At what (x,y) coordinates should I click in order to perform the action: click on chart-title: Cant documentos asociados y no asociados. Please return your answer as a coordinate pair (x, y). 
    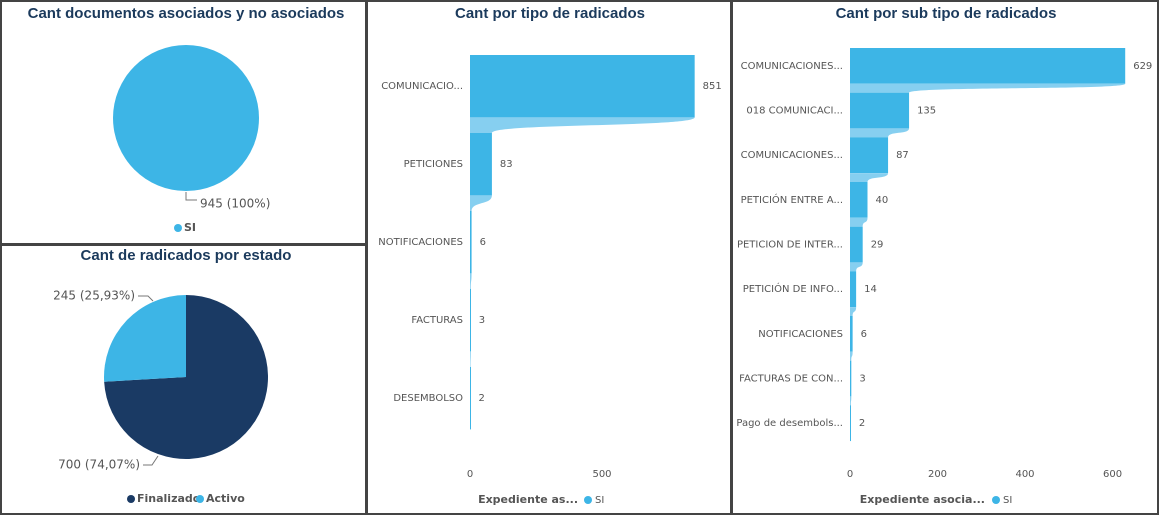
    Looking at the image, I should click on (186, 13).